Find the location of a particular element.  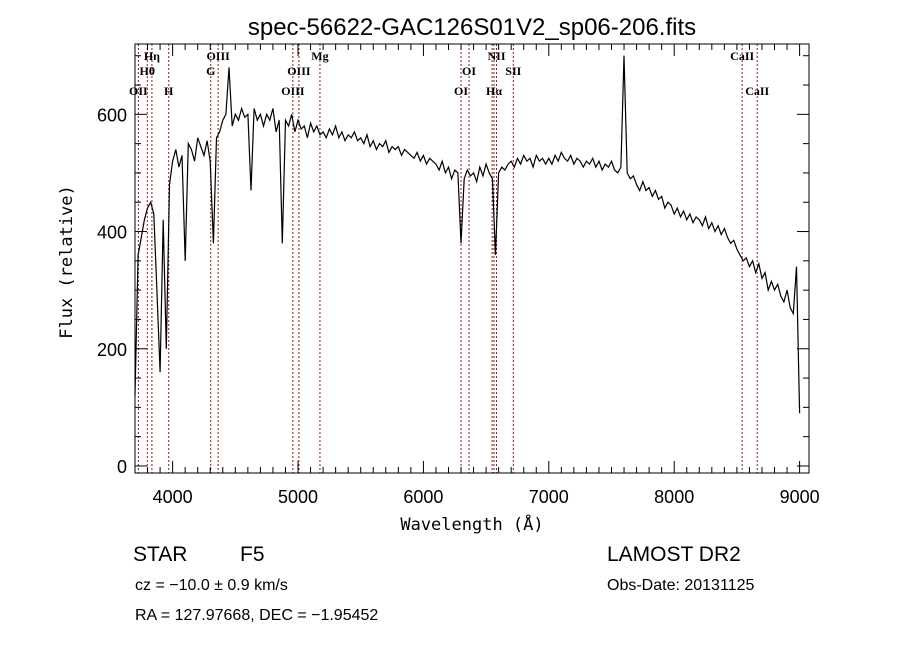

x-tick-label: 9000 is located at coordinates (800, 497).